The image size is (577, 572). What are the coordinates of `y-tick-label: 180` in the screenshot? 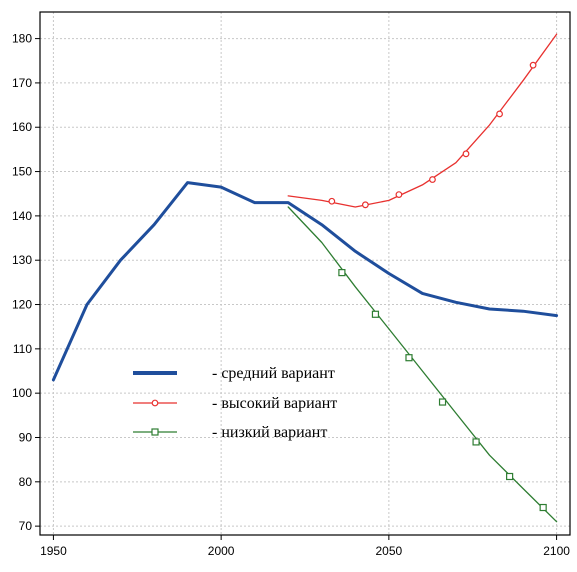 It's located at (22, 39).